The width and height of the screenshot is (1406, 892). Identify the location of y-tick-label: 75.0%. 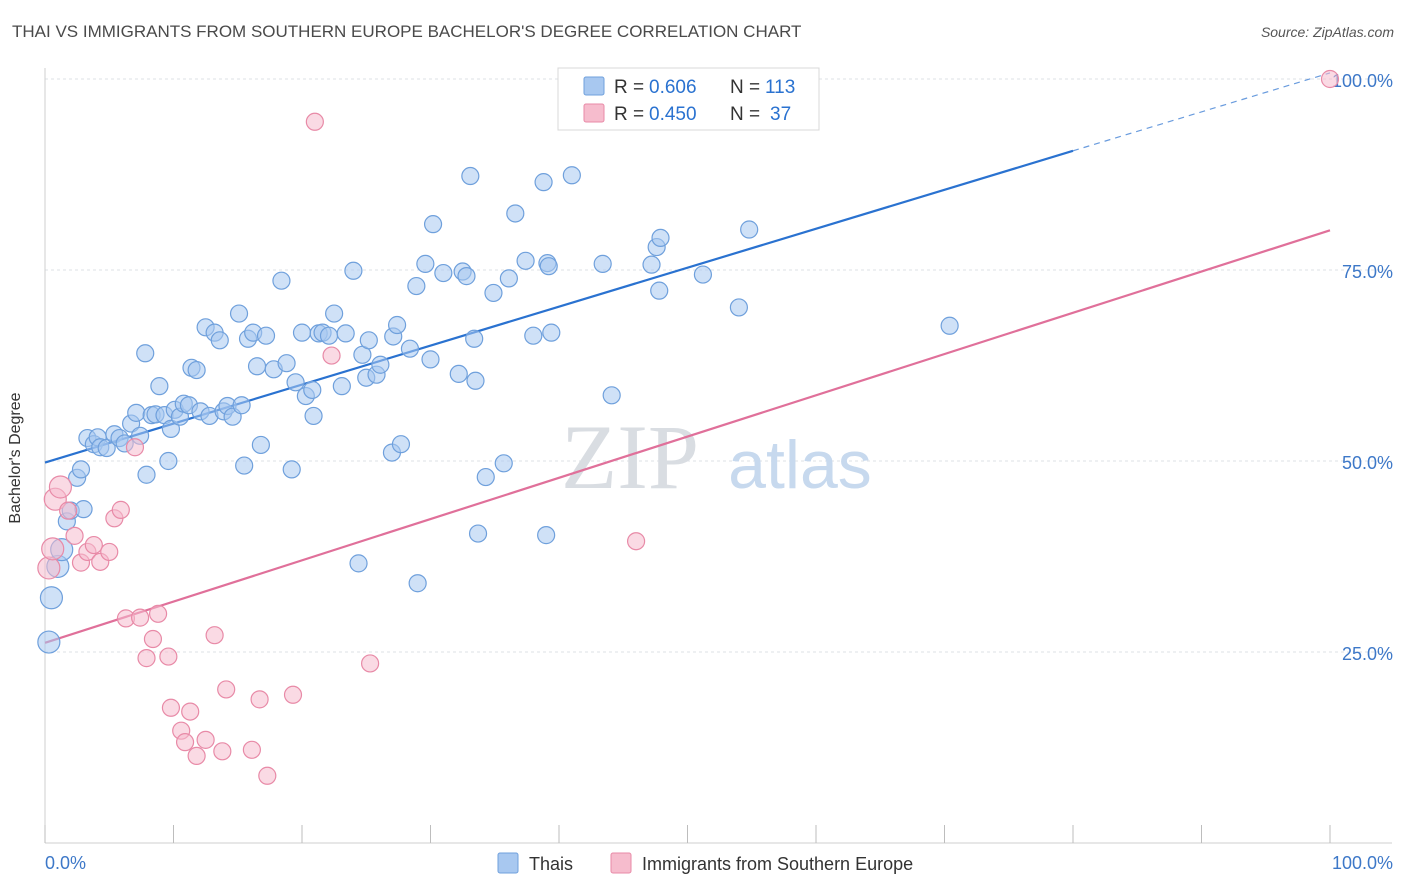
(1367, 272).